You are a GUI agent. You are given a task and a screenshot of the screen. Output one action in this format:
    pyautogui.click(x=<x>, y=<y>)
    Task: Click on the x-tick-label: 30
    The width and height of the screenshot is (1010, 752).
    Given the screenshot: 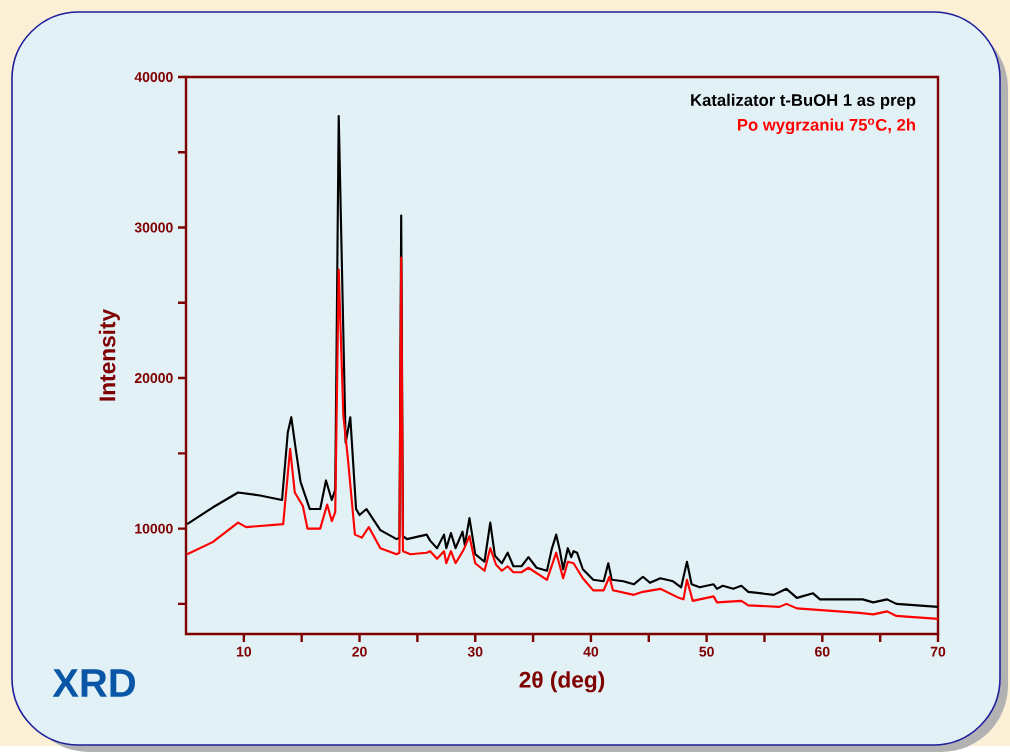 What is the action you would take?
    pyautogui.click(x=475, y=651)
    